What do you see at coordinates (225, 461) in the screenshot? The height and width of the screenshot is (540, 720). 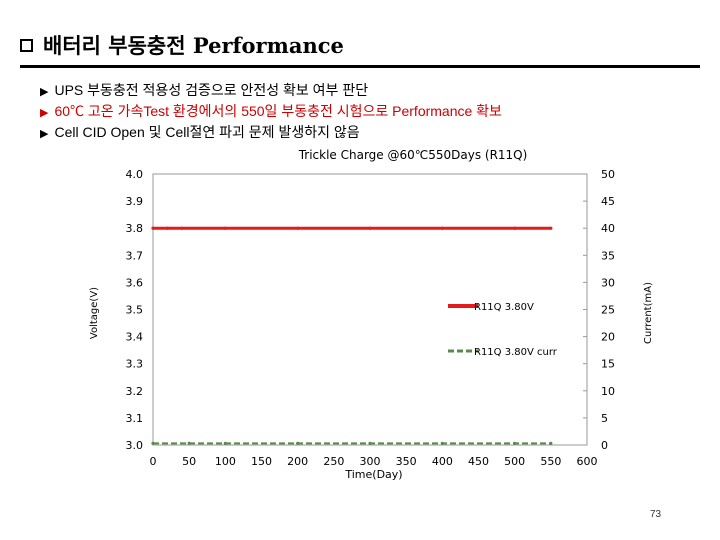 I see `x-tick-label: 100` at bounding box center [225, 461].